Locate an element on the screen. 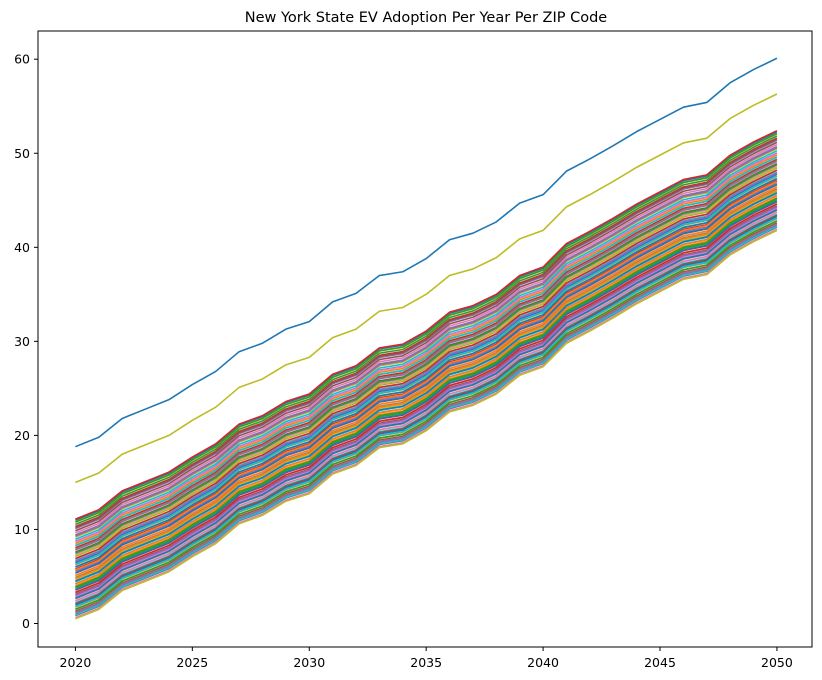  y-tick-label: 20 is located at coordinates (22, 435).